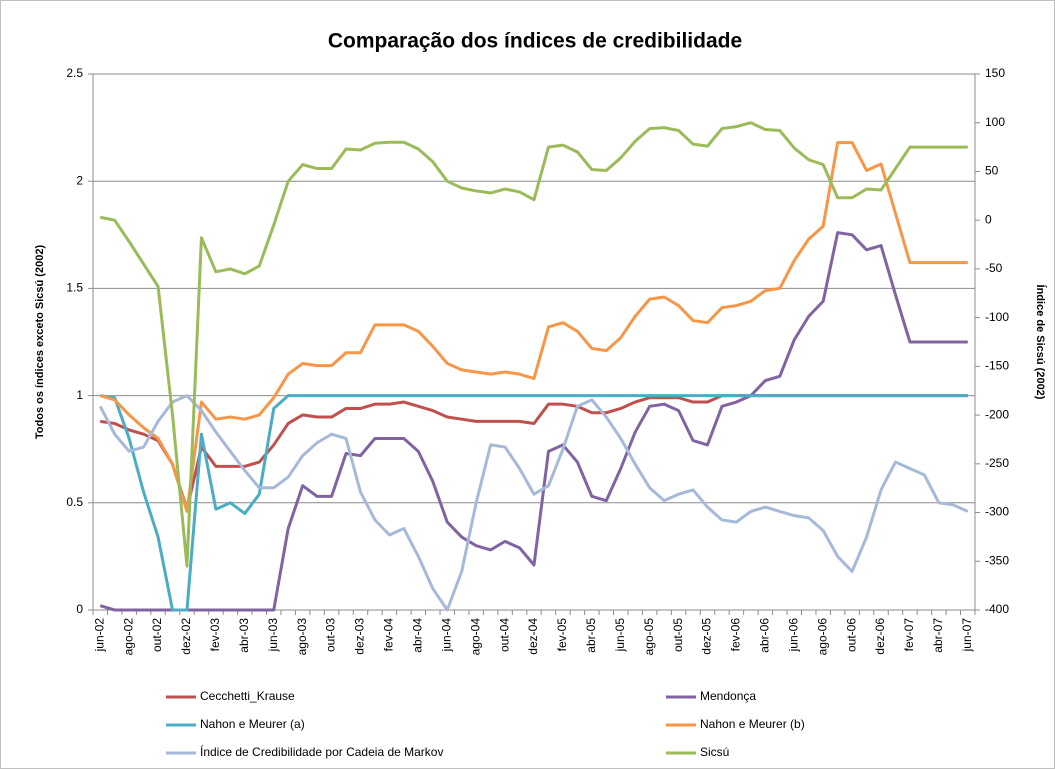 The width and height of the screenshot is (1055, 769). Describe the element at coordinates (533, 636) in the screenshot. I see `x-tick-label: dez-04` at that location.